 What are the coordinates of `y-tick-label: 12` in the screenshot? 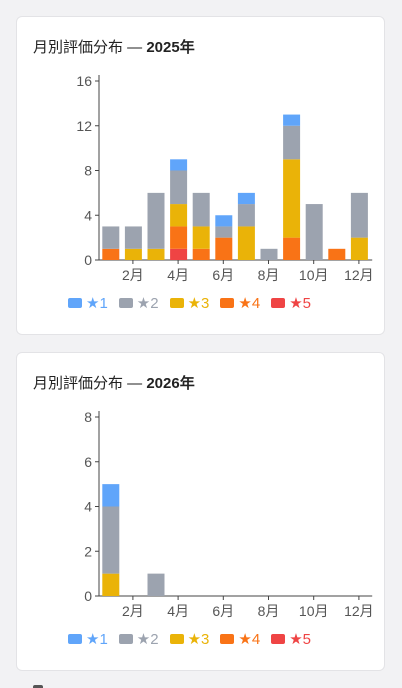 It's located at (84, 126).